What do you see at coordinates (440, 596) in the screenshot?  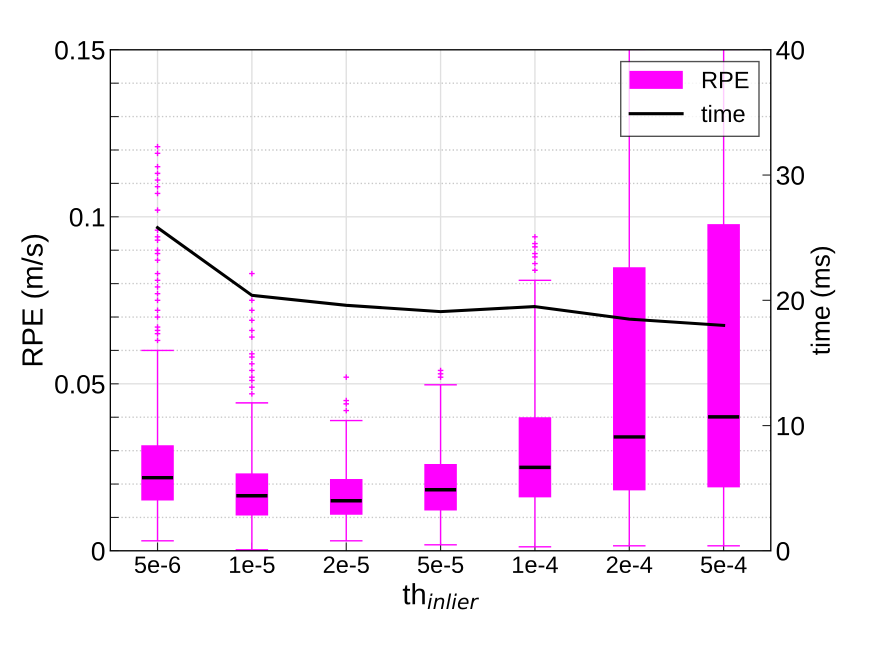 I see `x-axis-title: th$_{inlier}$` at bounding box center [440, 596].